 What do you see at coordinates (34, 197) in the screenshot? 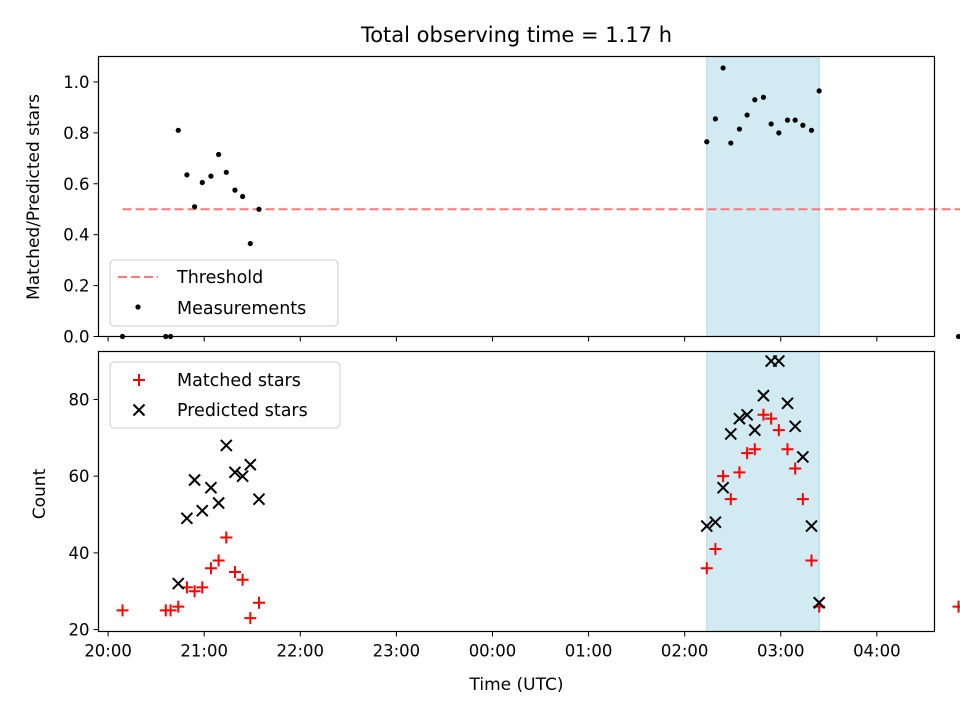
I see `ratio-ylabel: Matched/Predicted stars` at bounding box center [34, 197].